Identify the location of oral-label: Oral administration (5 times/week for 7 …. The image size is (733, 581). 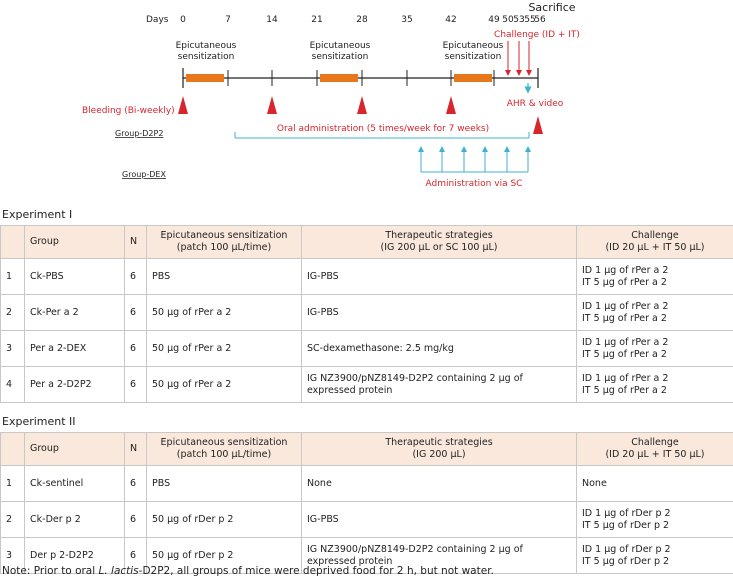
(383, 129).